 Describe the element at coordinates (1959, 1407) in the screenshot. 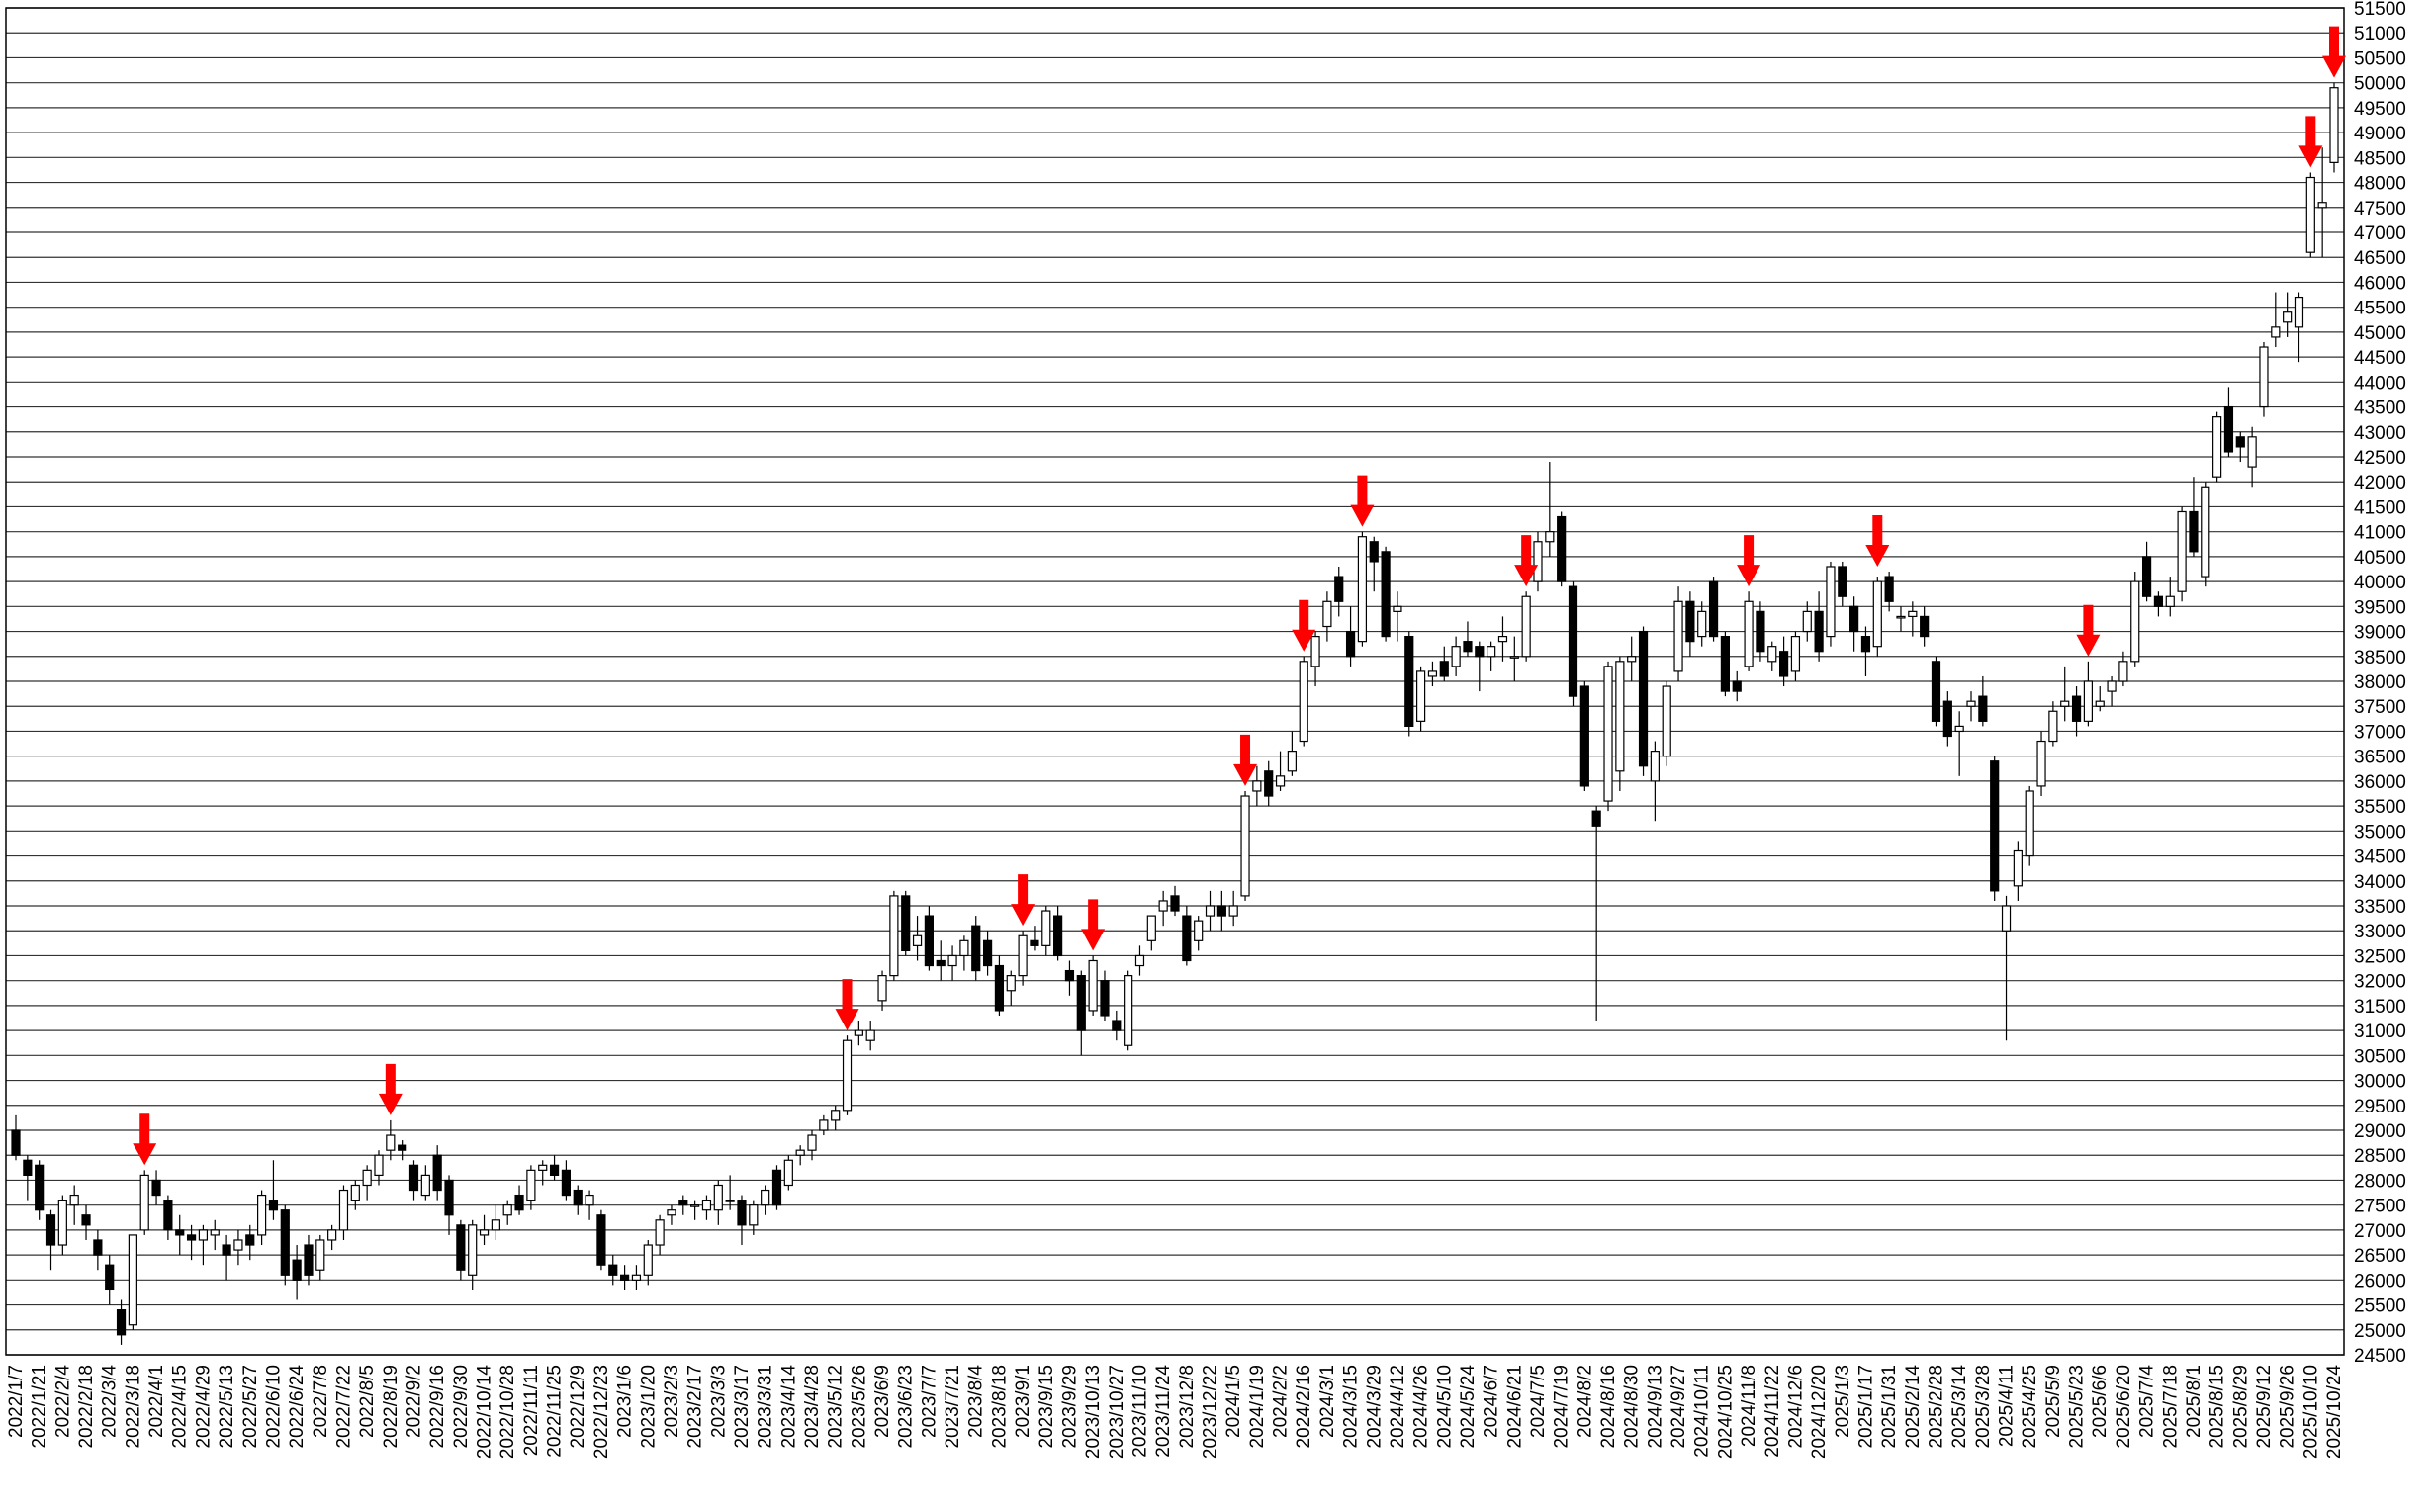

I see `x-tick-label: 2025/3/14` at that location.